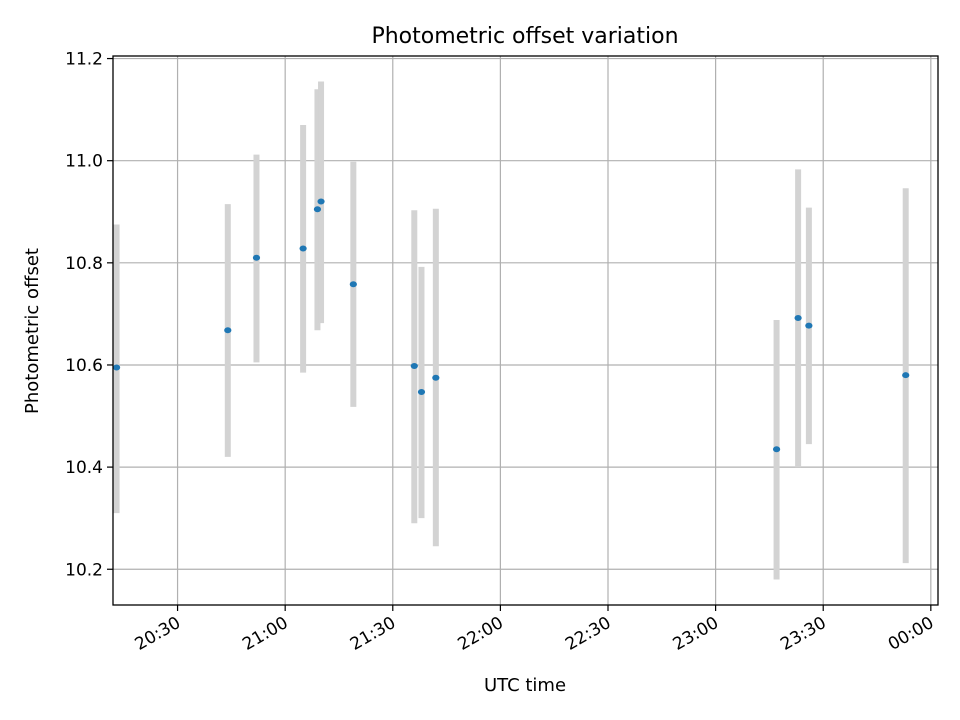  I want to click on y-tick-label: 11.2, so click(84, 60).